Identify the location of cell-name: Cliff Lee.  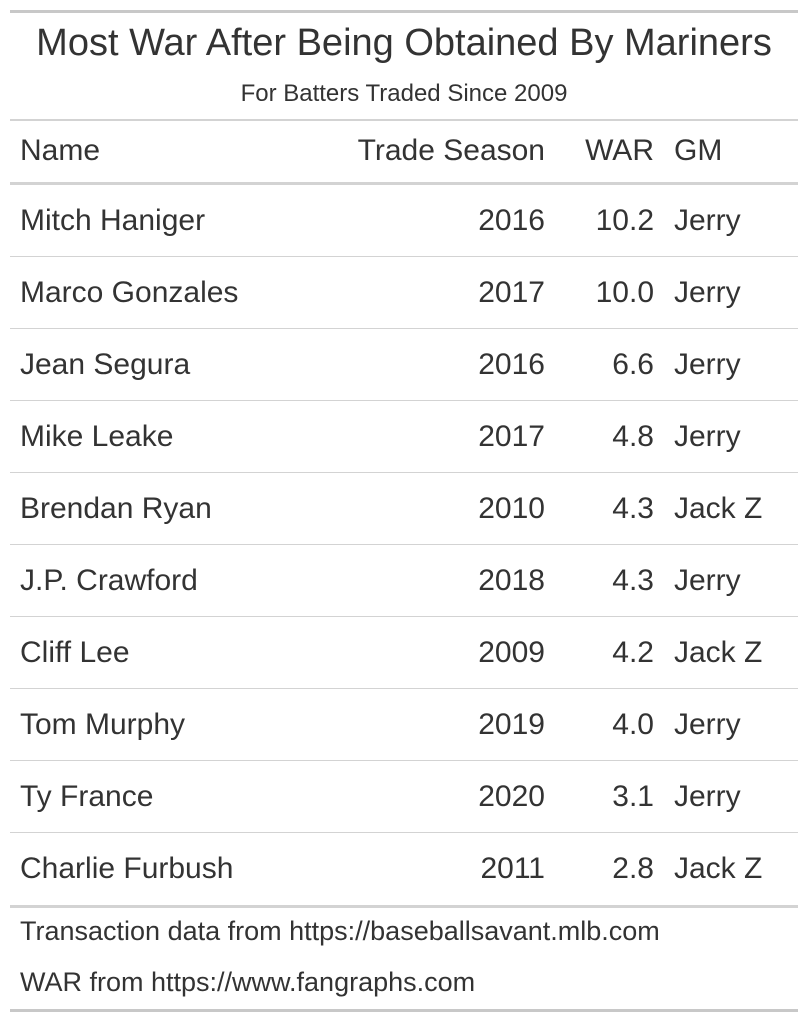
(75, 652).